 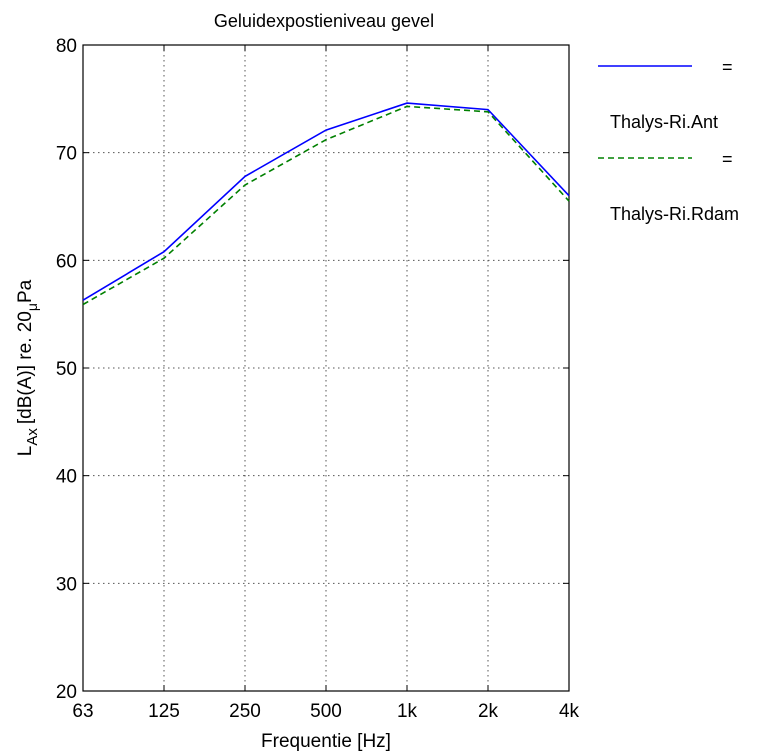 What do you see at coordinates (25, 291) in the screenshot?
I see `y-axis-label-tail: Pa` at bounding box center [25, 291].